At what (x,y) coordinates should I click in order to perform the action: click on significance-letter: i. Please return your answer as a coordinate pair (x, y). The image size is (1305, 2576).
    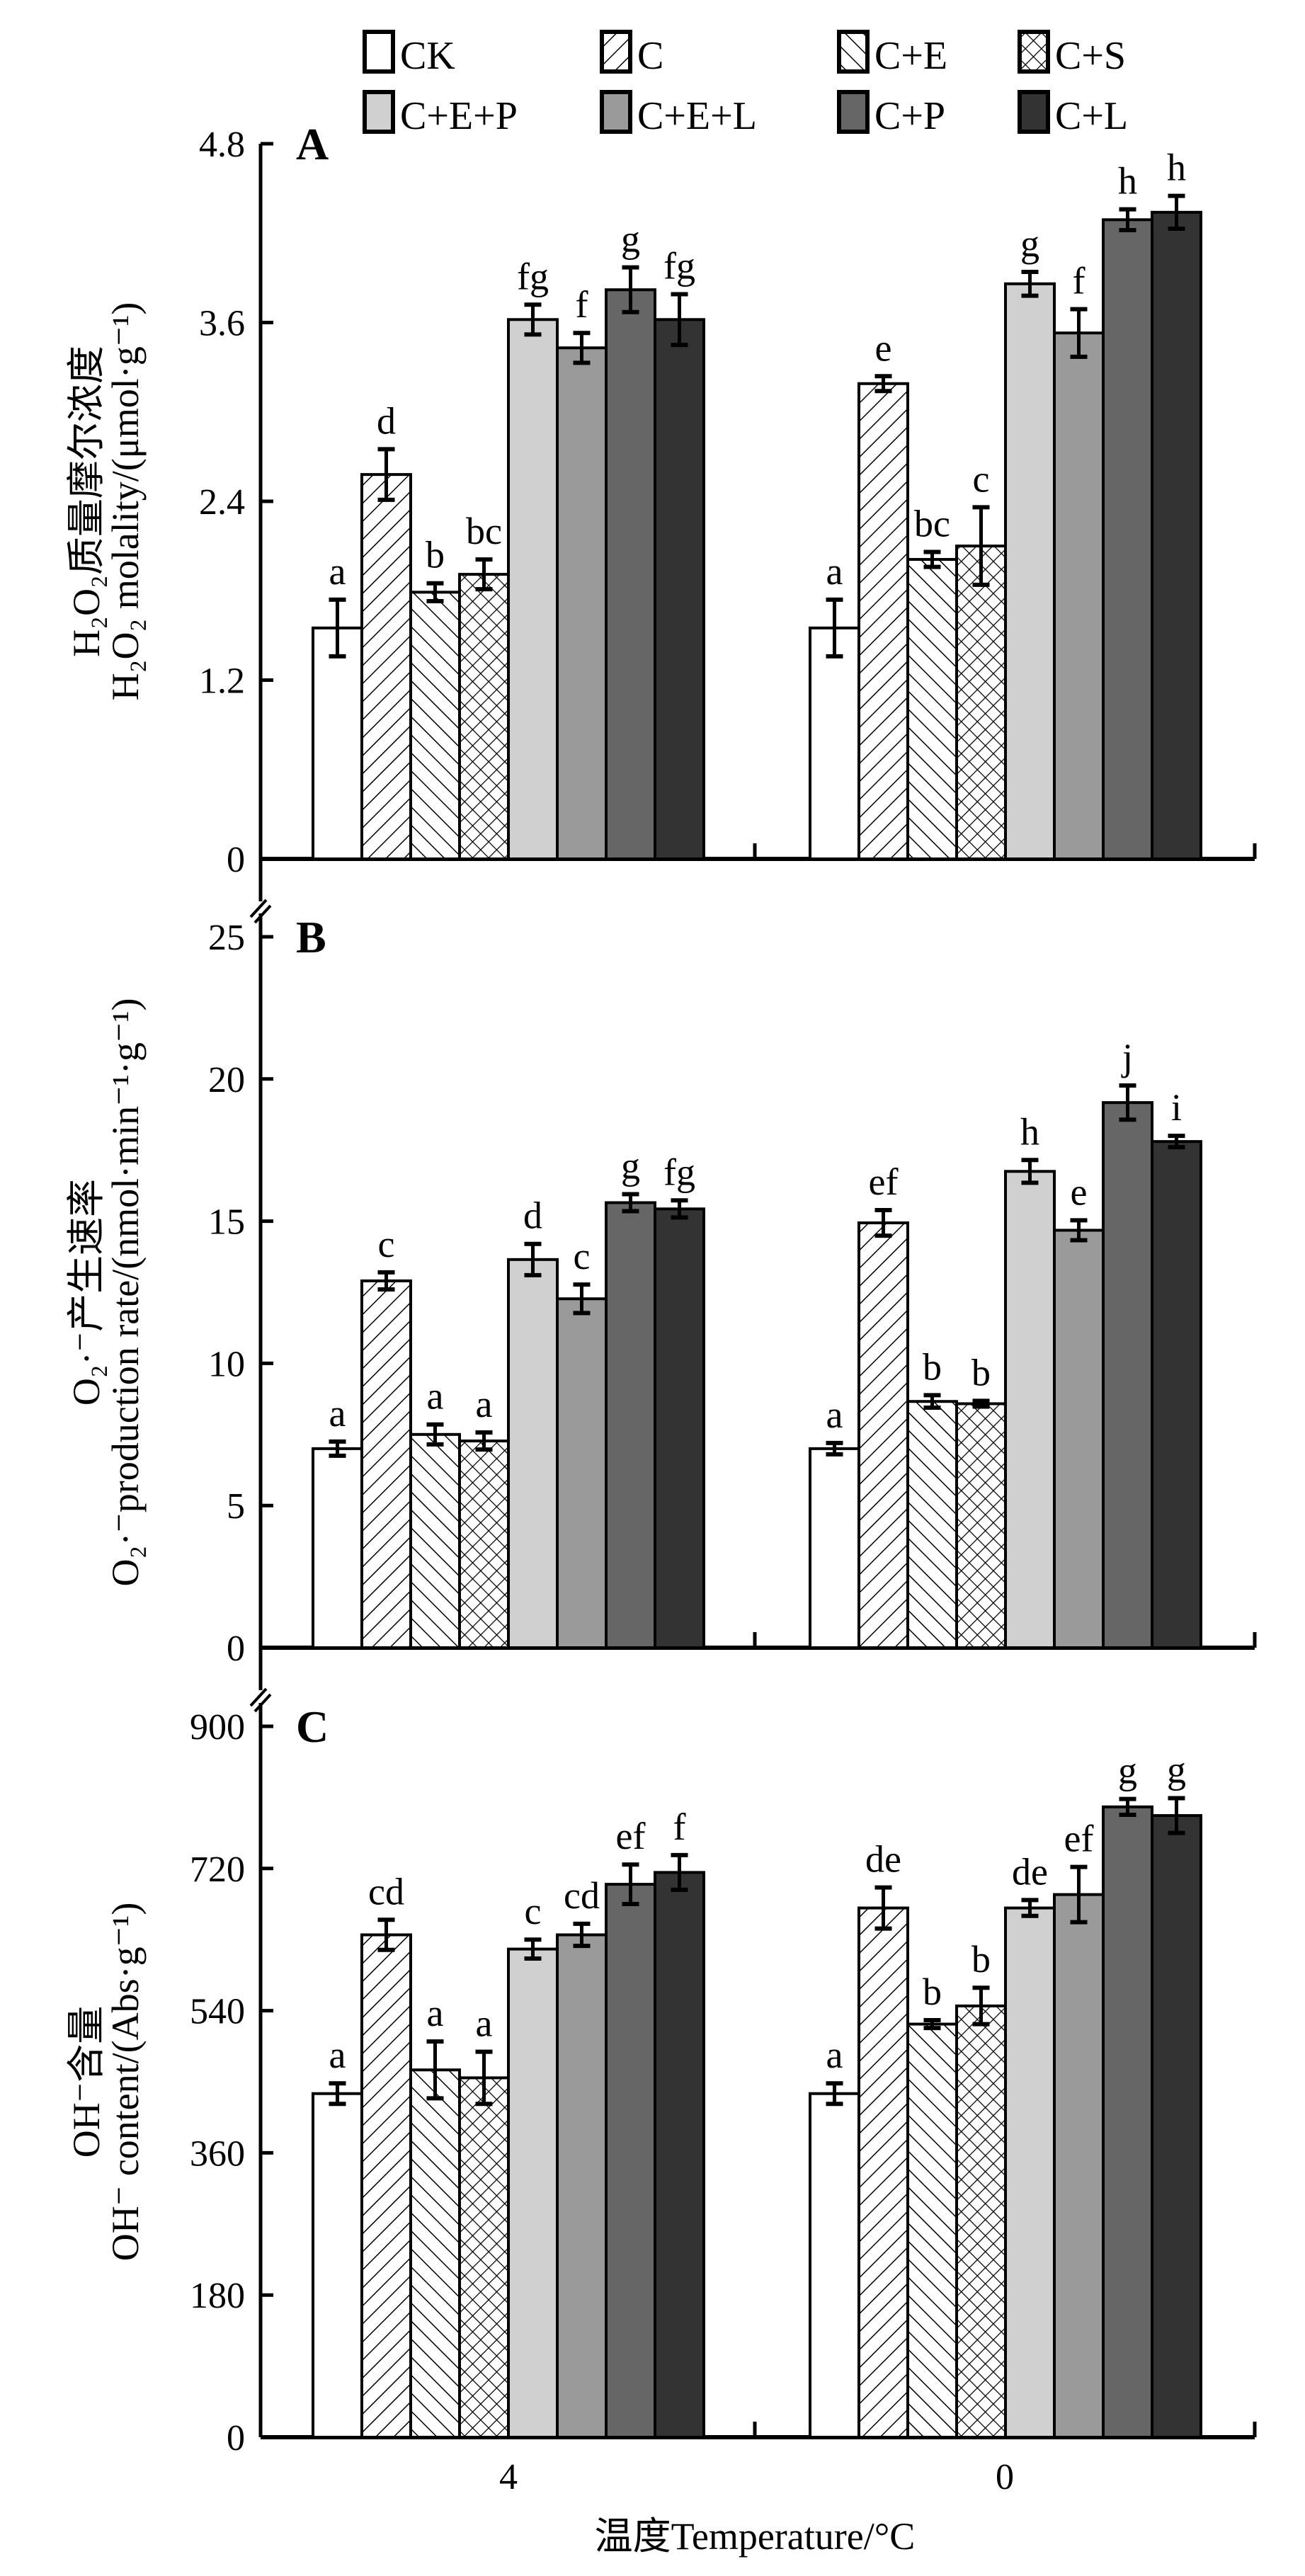
    Looking at the image, I should click on (1176, 1107).